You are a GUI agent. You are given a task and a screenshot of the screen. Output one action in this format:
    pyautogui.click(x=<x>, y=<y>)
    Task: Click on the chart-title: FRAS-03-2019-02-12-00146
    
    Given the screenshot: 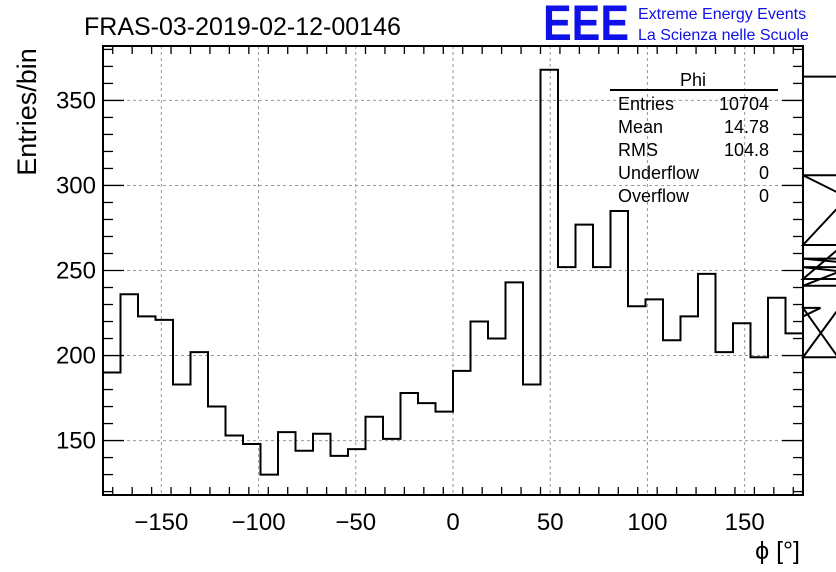 What is the action you would take?
    pyautogui.click(x=242, y=27)
    